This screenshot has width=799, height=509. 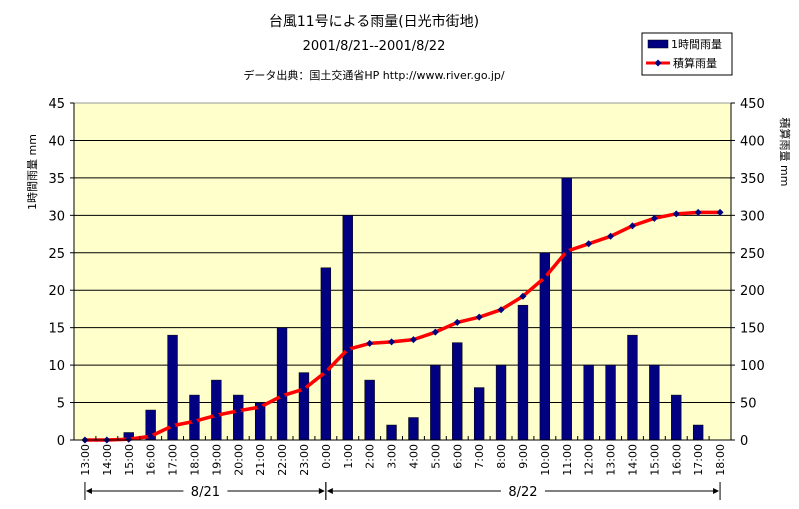 I want to click on chart-source: データ出典：国土交通省HP http://www.river.go.jp/, so click(x=373, y=75).